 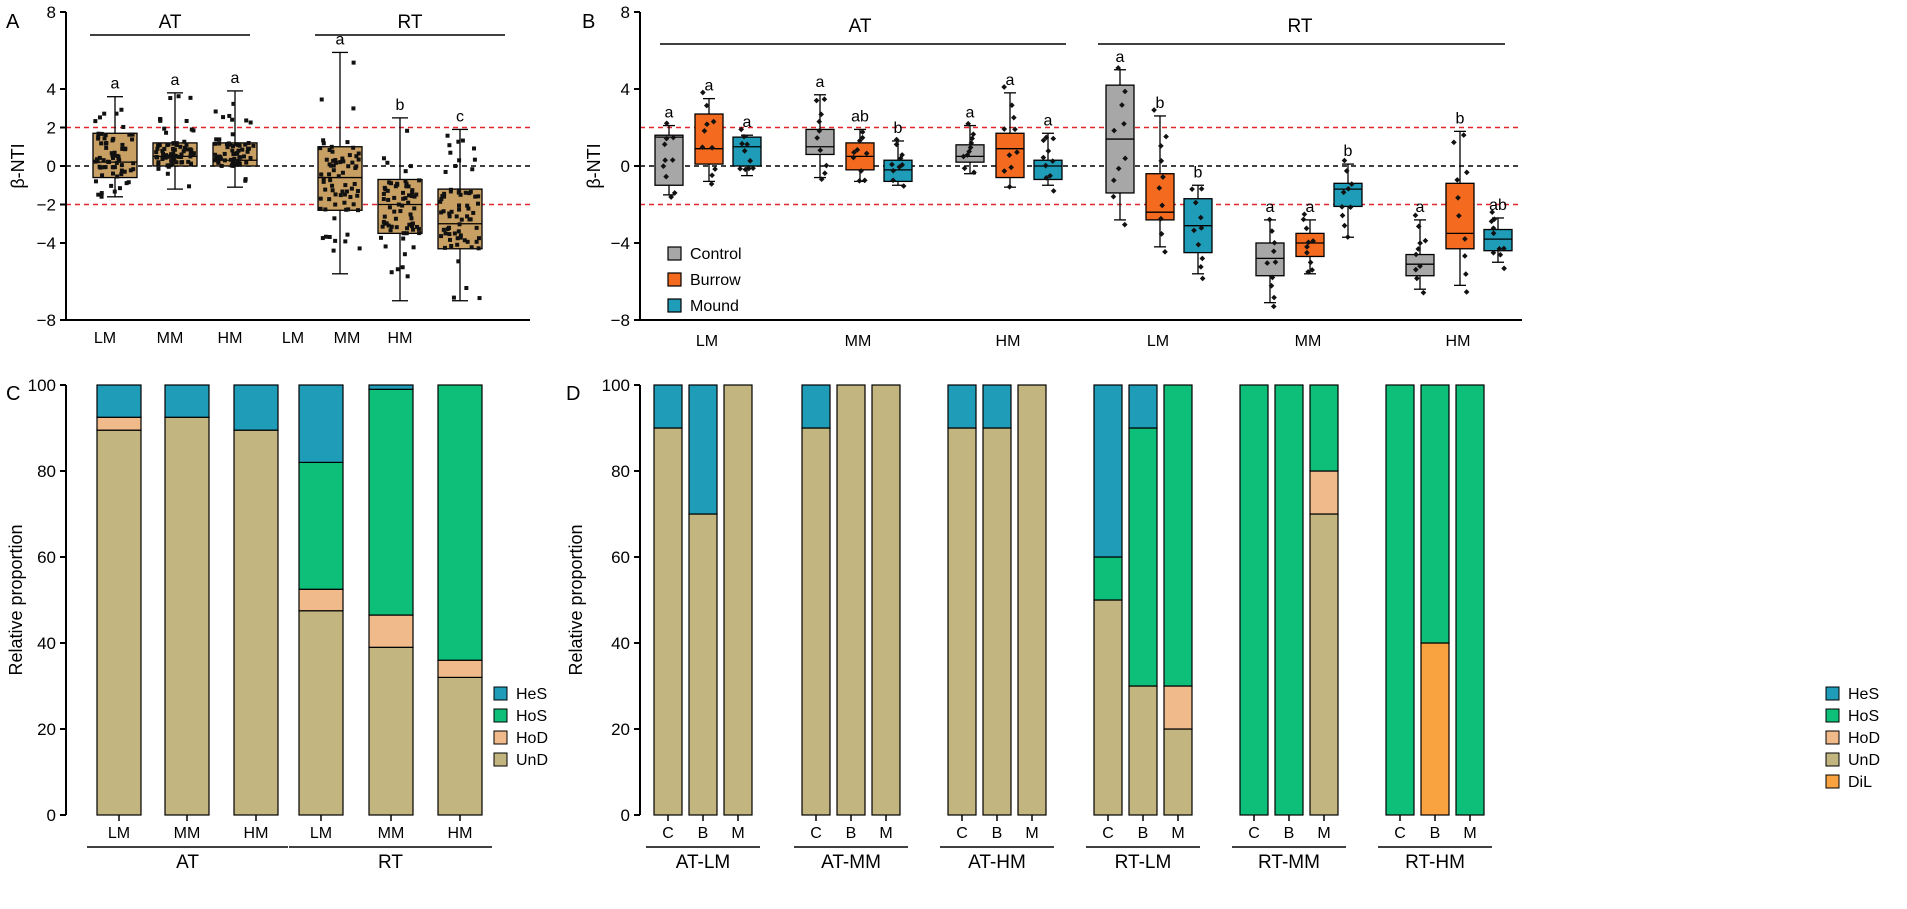 I want to click on y-tick-label: 20, so click(x=46, y=729).